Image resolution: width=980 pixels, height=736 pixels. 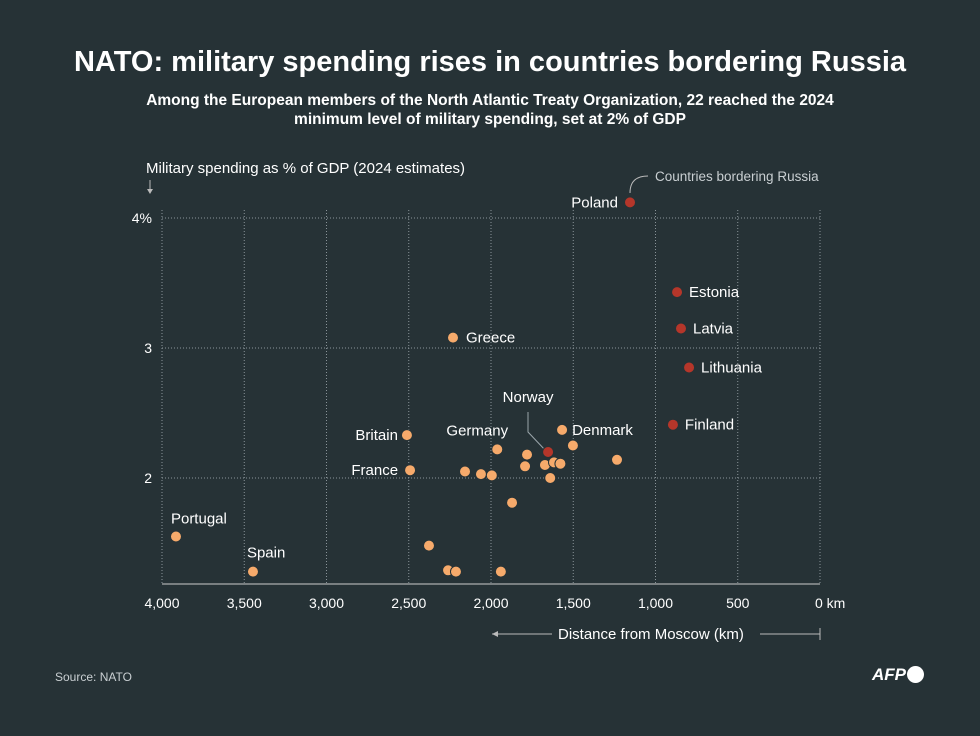 I want to click on x-tick-label: 2,000, so click(x=490, y=603).